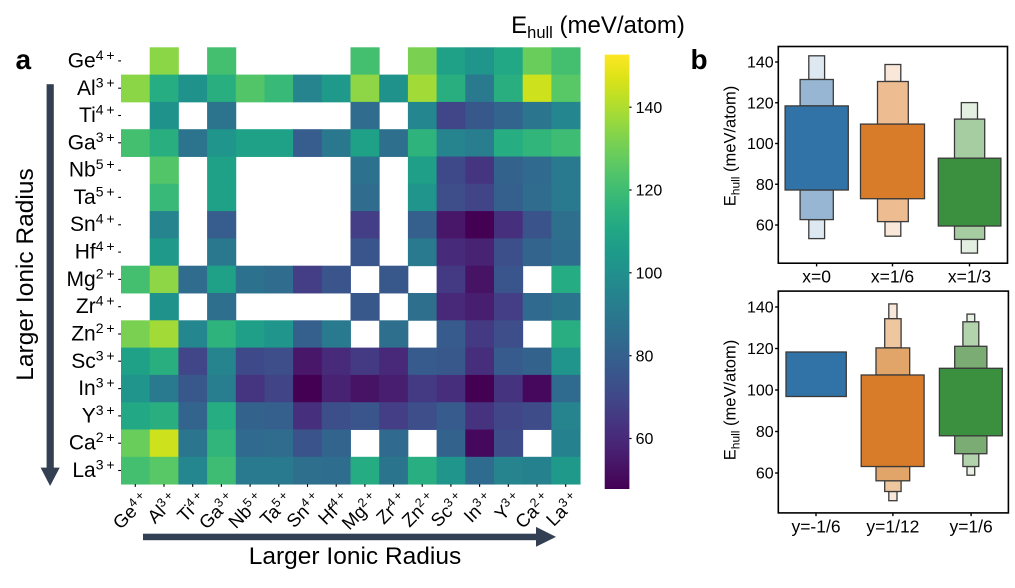 The height and width of the screenshot is (588, 1015). I want to click on svg-text: a, so click(24, 59).